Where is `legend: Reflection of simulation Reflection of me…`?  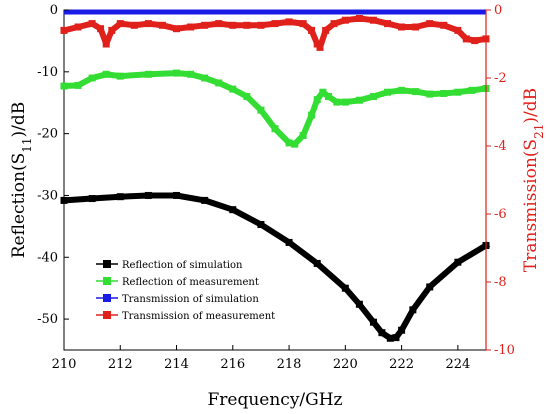 legend: Reflection of simulation Reflection of me… is located at coordinates (185, 291).